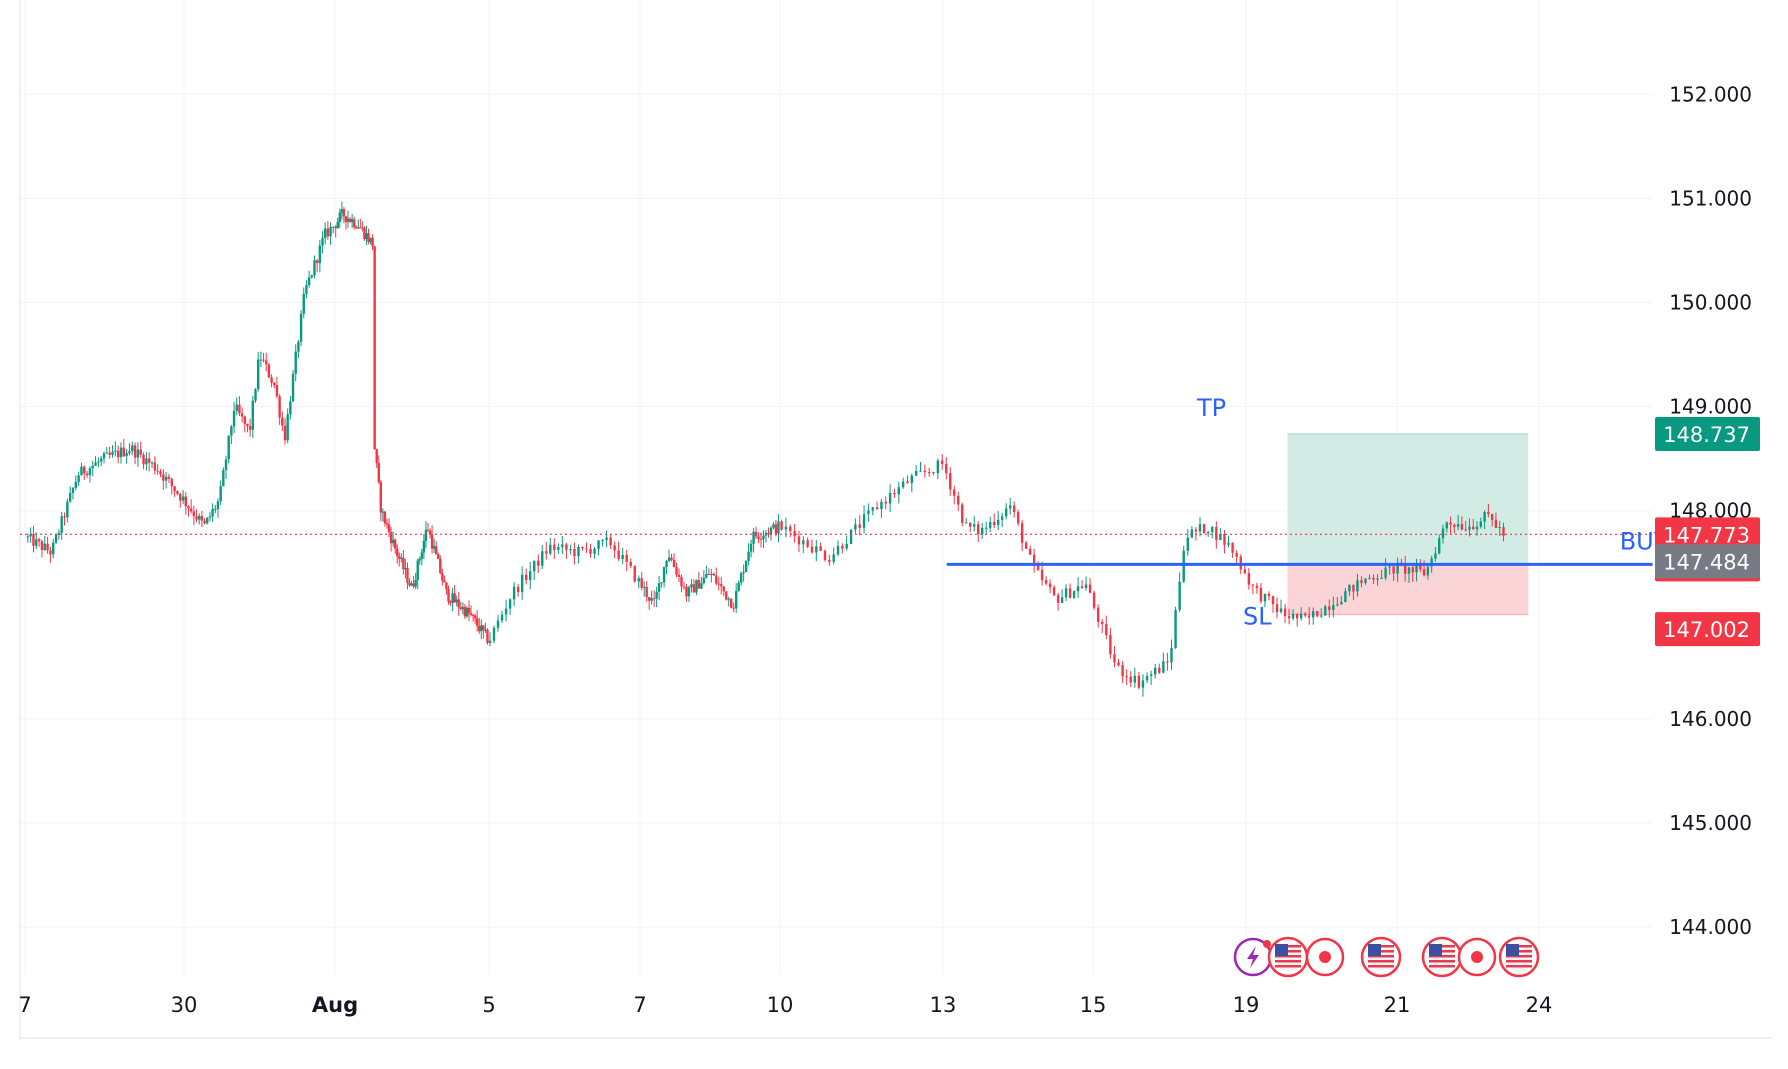 The image size is (1788, 1069). I want to click on economic-events-bar, so click(1386, 957).